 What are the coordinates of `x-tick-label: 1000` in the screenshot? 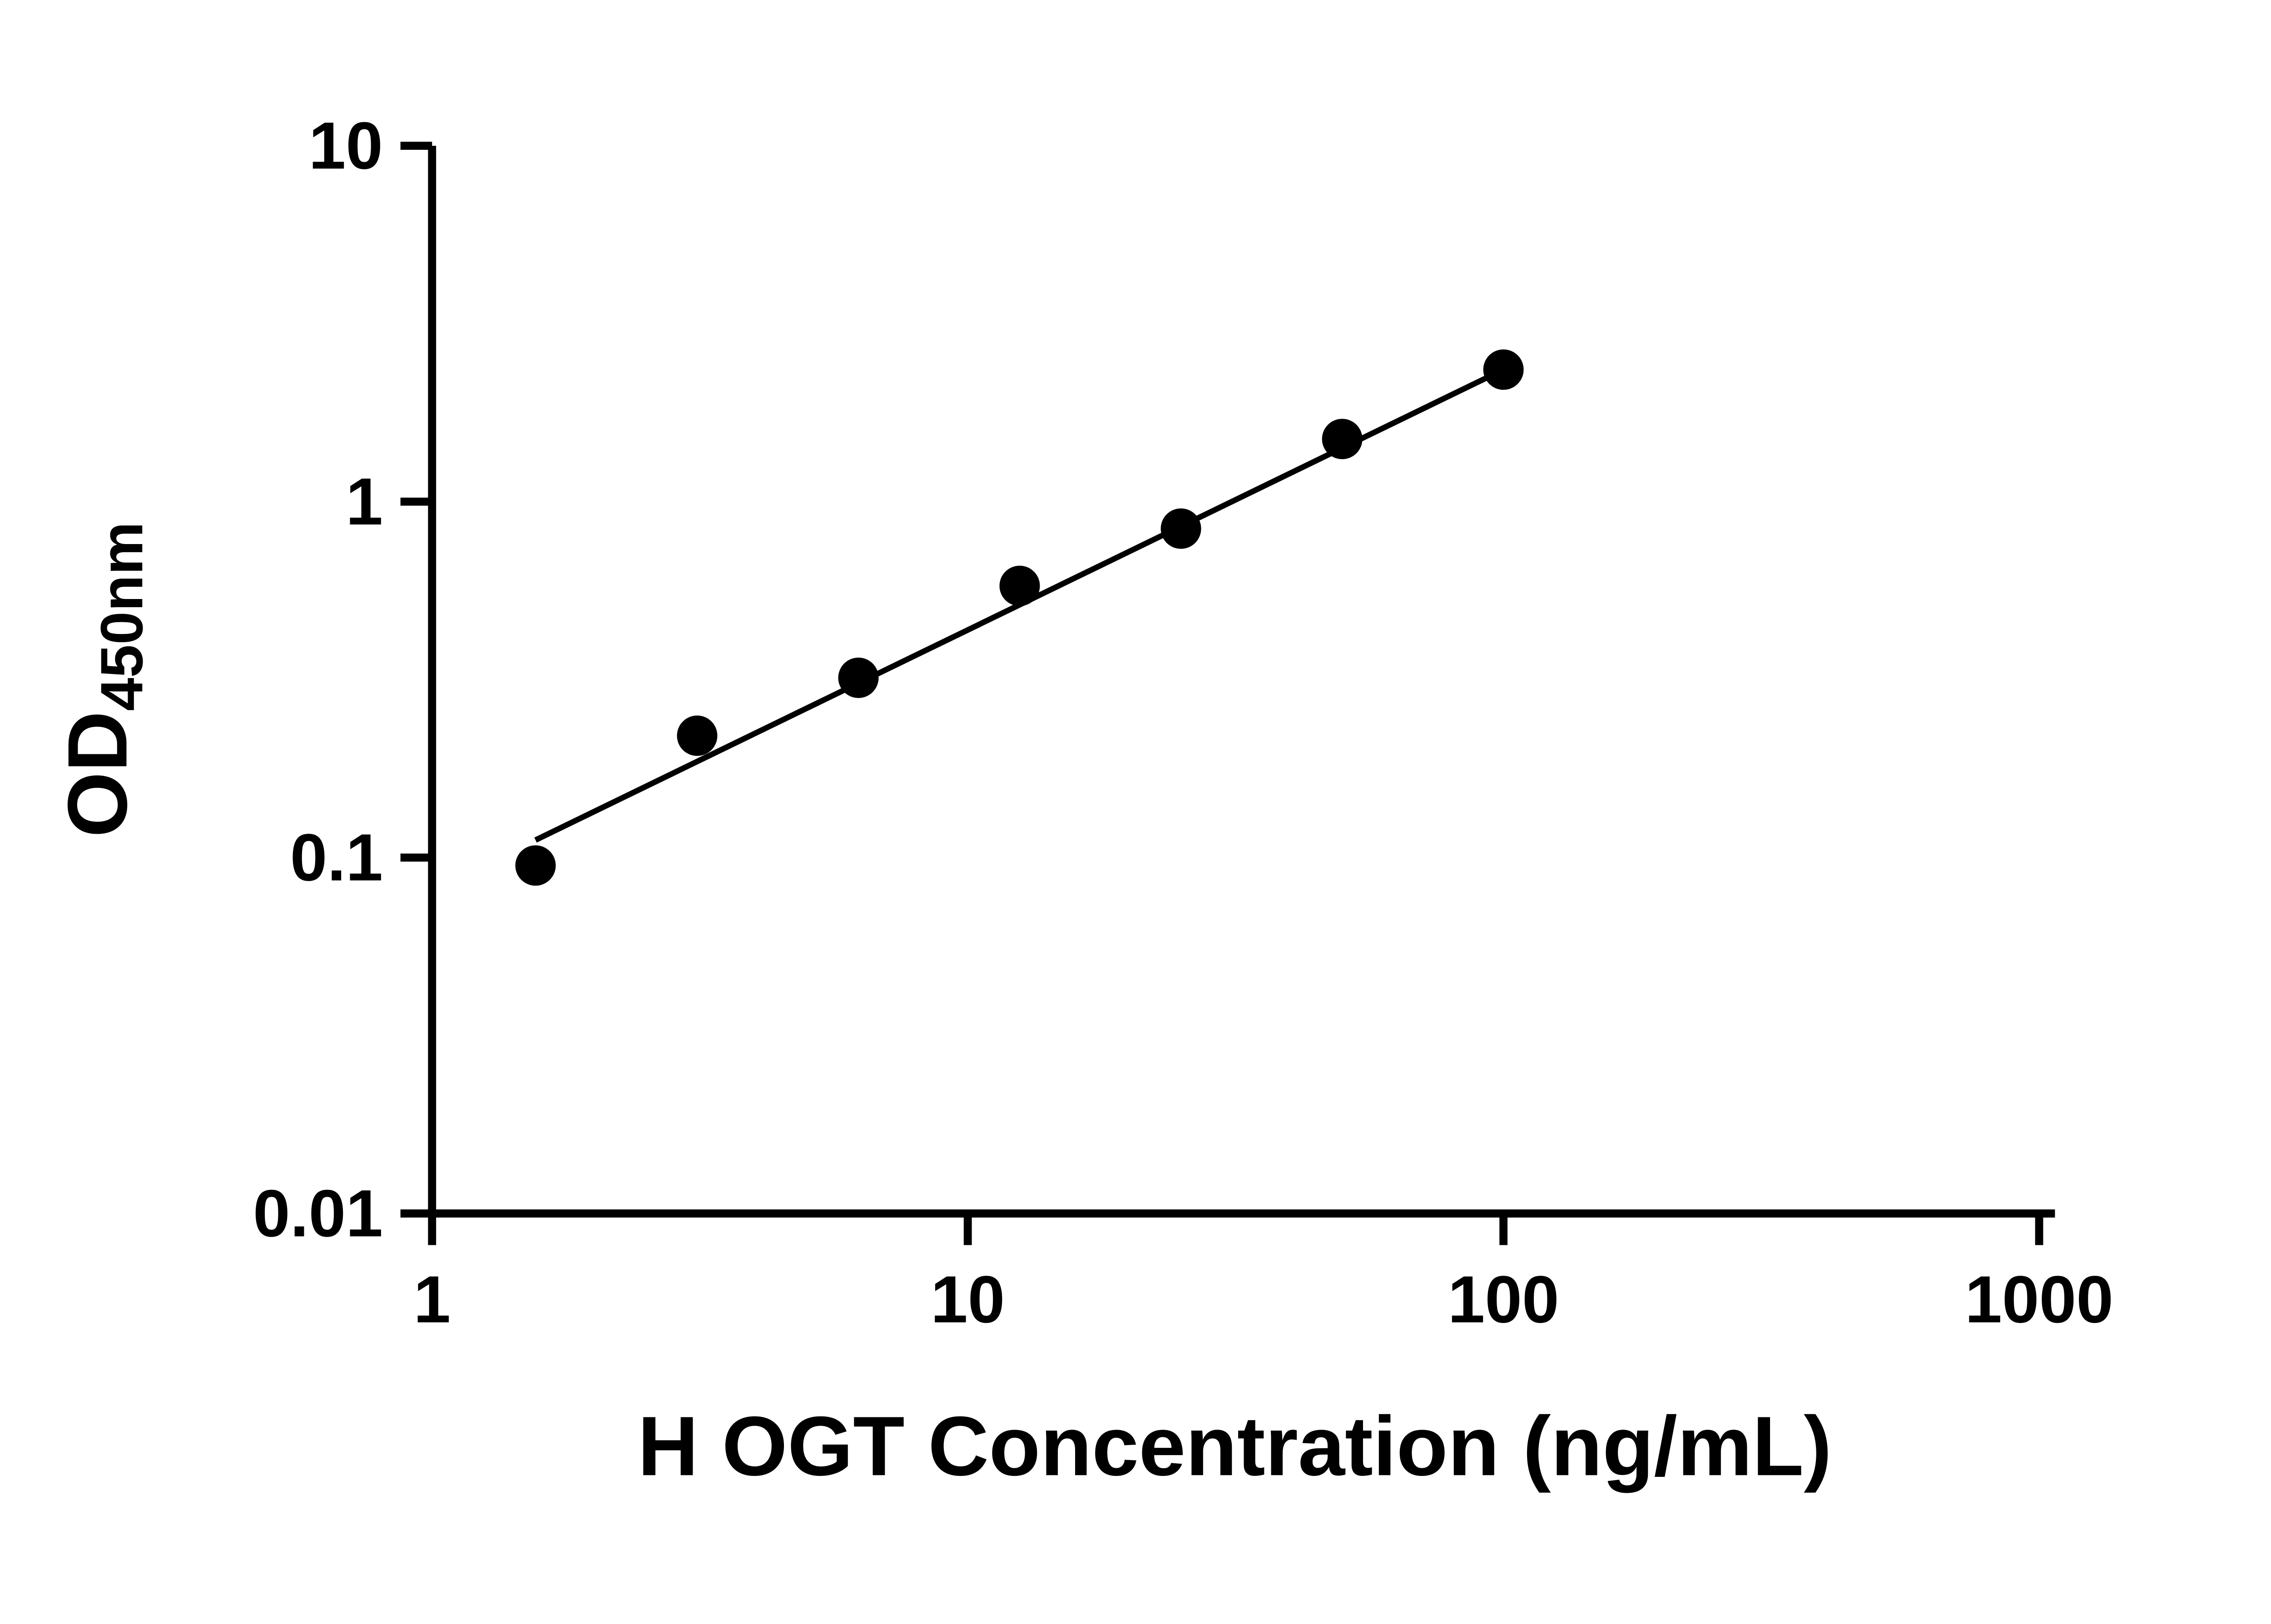 It's located at (2039, 1300).